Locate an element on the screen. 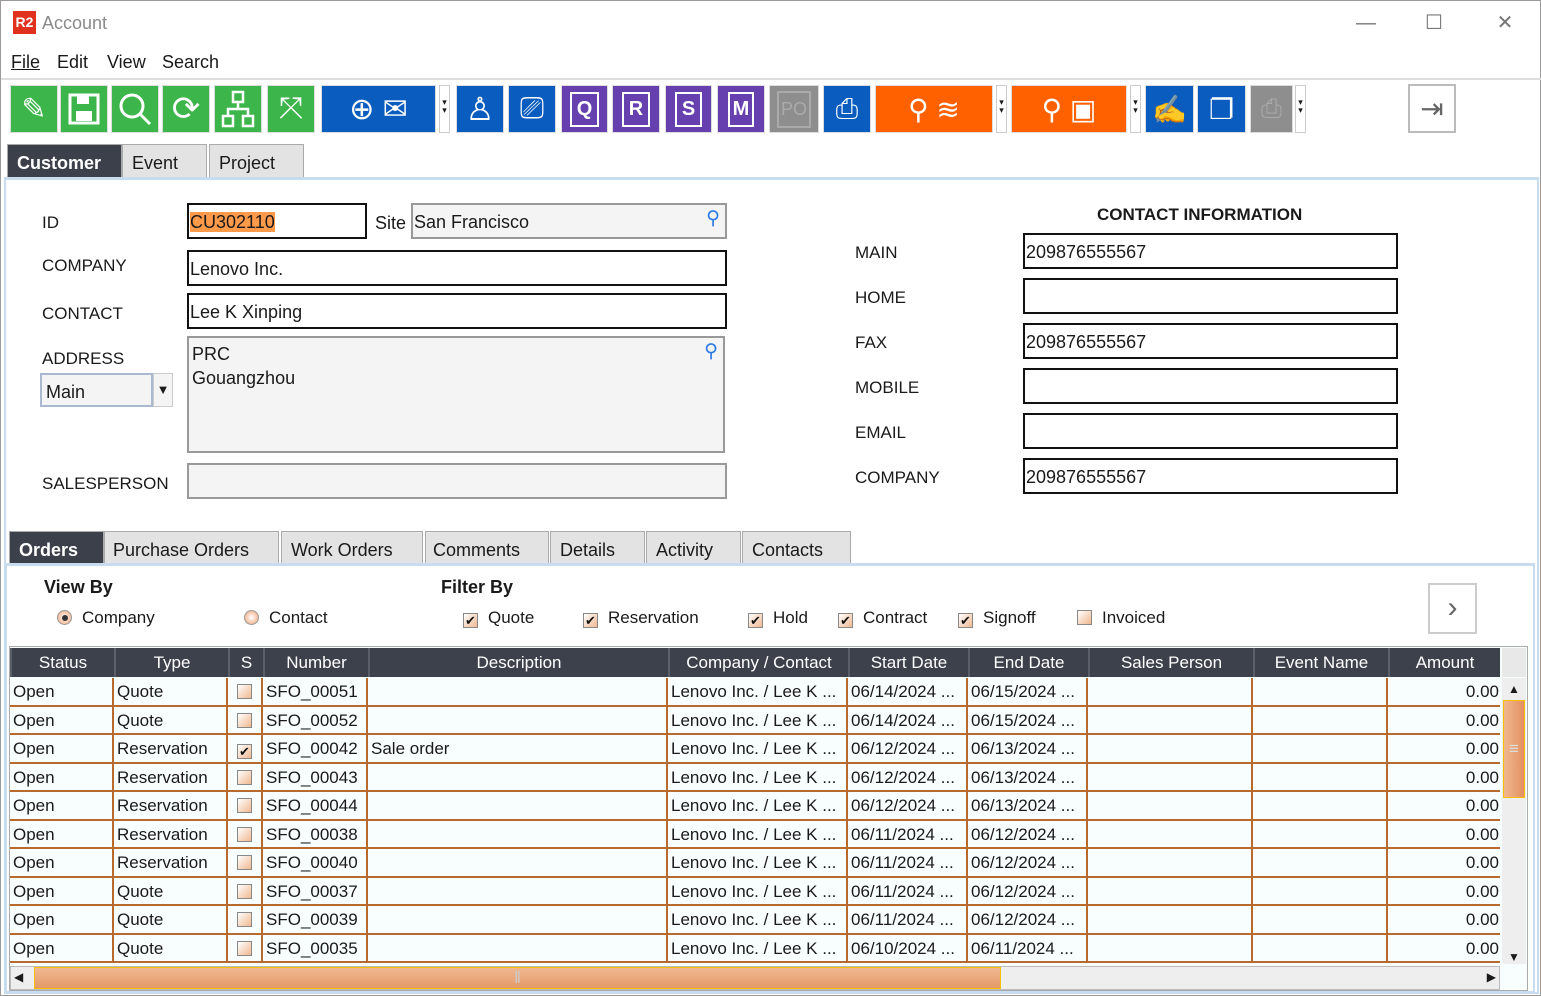 Image resolution: width=1541 pixels, height=996 pixels. filter-hold-checkbox: ✔ Hold is located at coordinates (778, 618).